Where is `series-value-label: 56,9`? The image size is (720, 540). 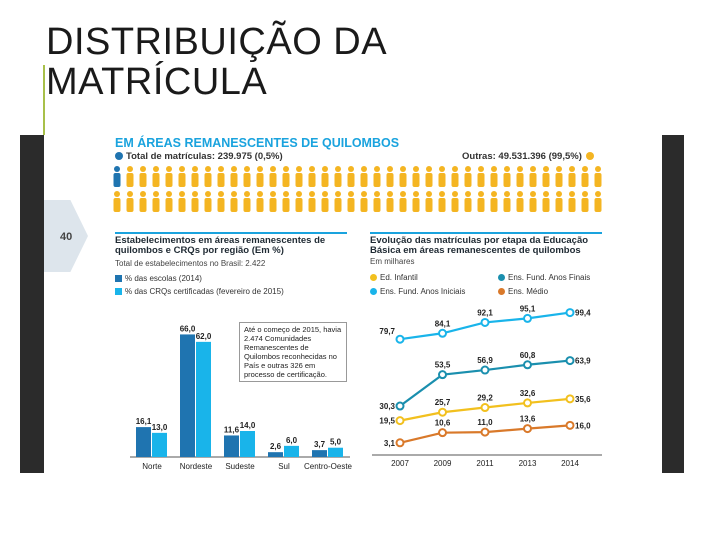 series-value-label: 56,9 is located at coordinates (485, 360).